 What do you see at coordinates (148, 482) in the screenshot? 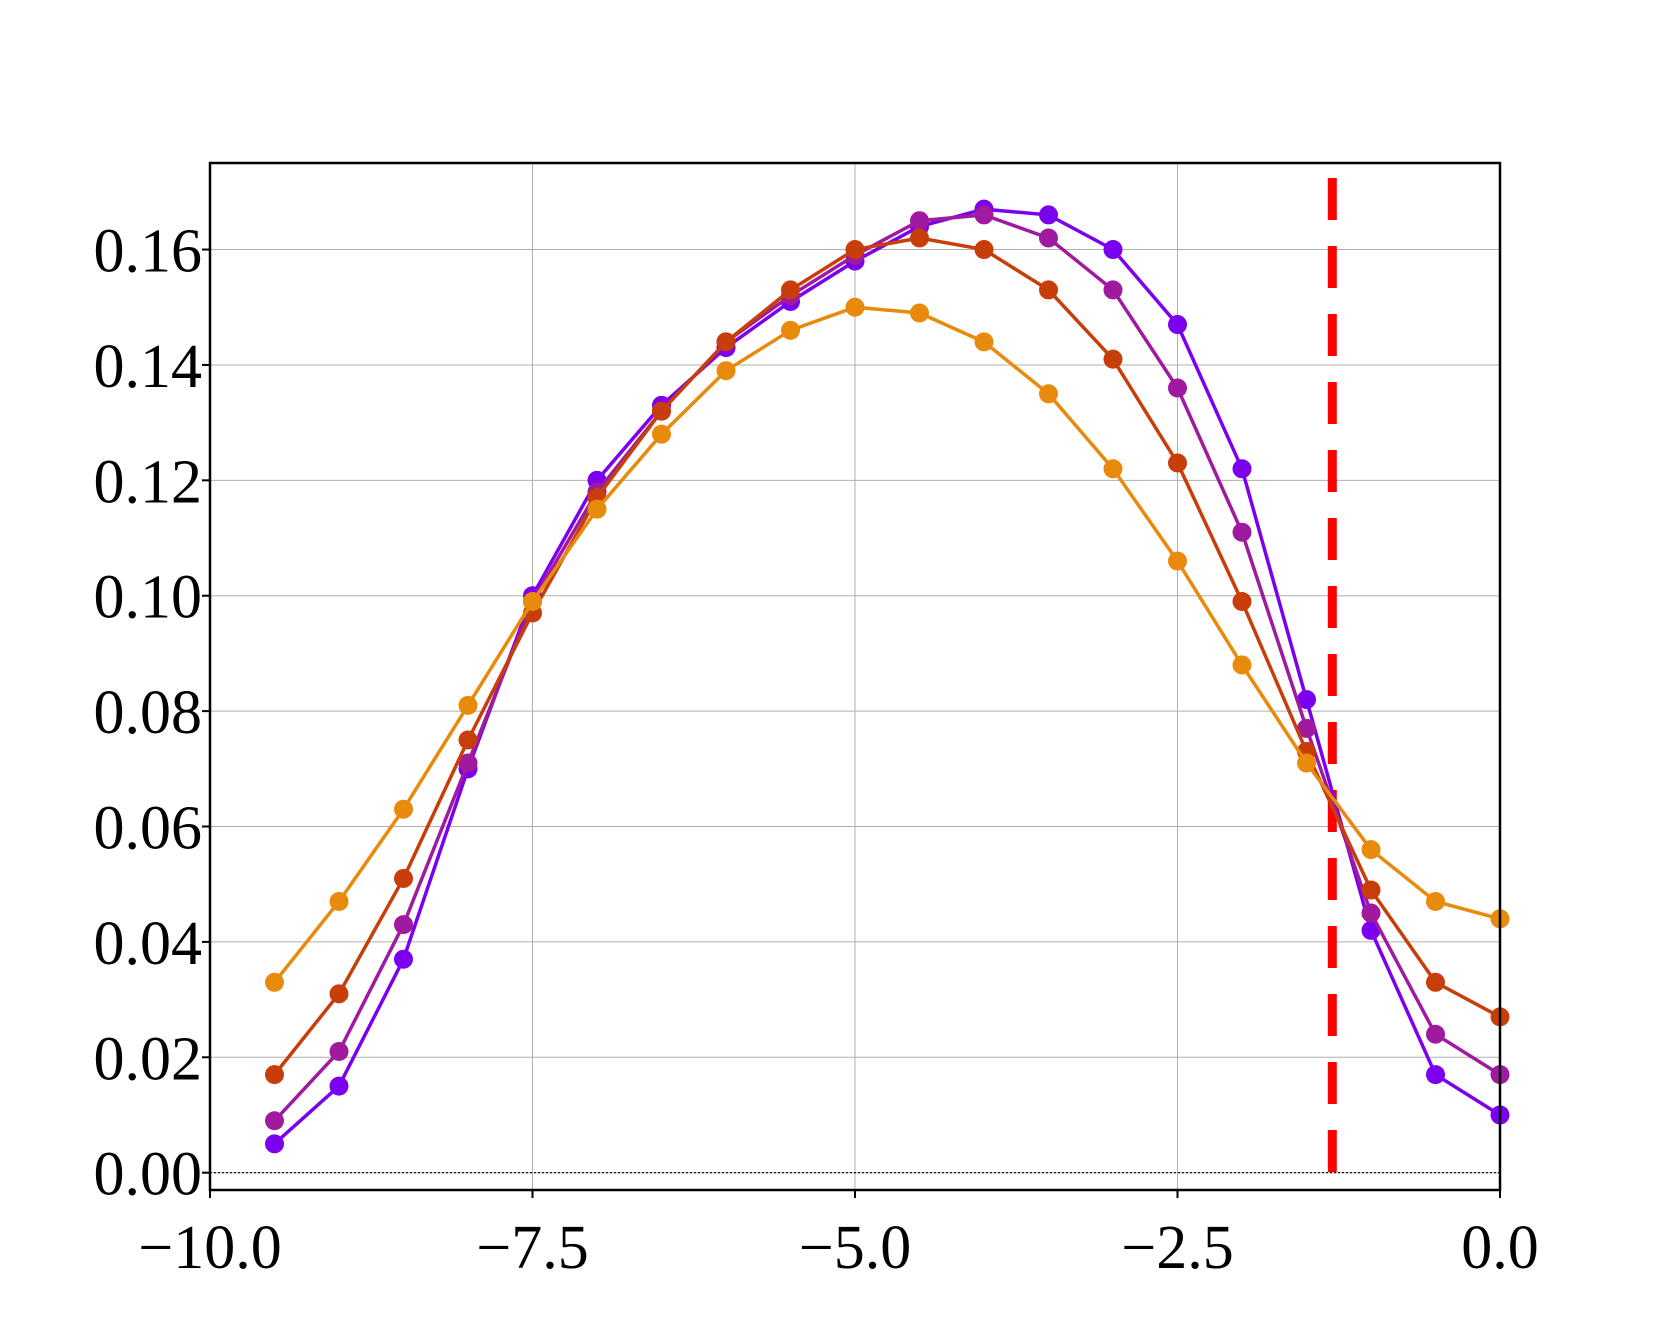
I see `y-tick-label: 0.12` at bounding box center [148, 482].